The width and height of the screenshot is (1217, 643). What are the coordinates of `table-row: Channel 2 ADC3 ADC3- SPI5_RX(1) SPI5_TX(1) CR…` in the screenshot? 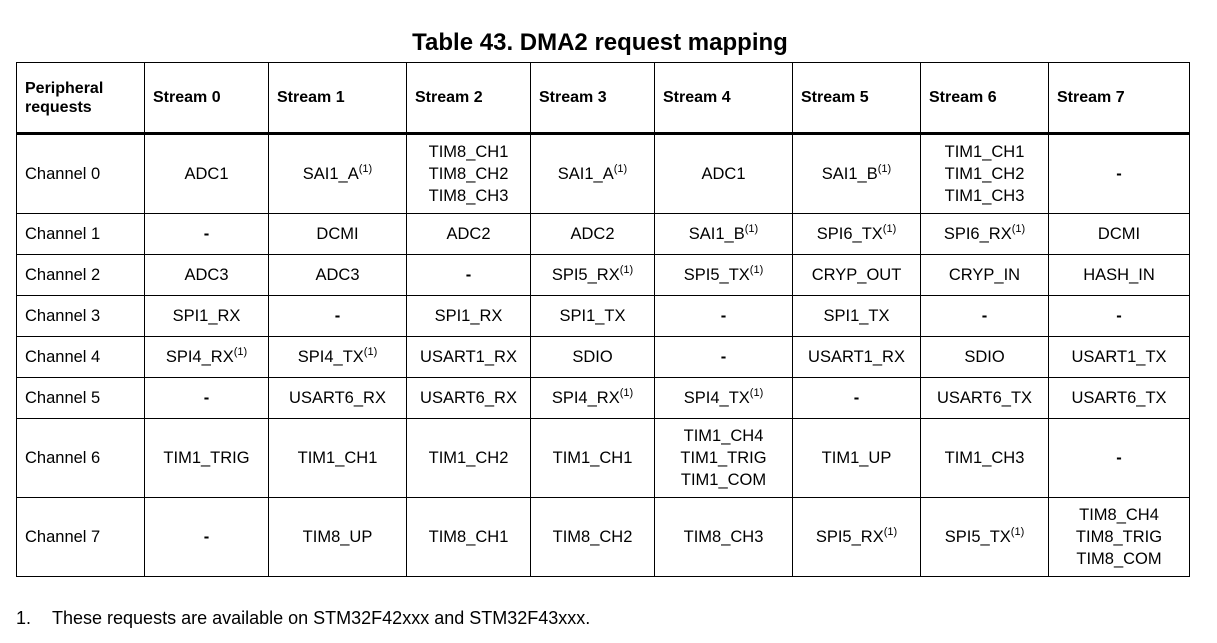 It's located at (603, 275).